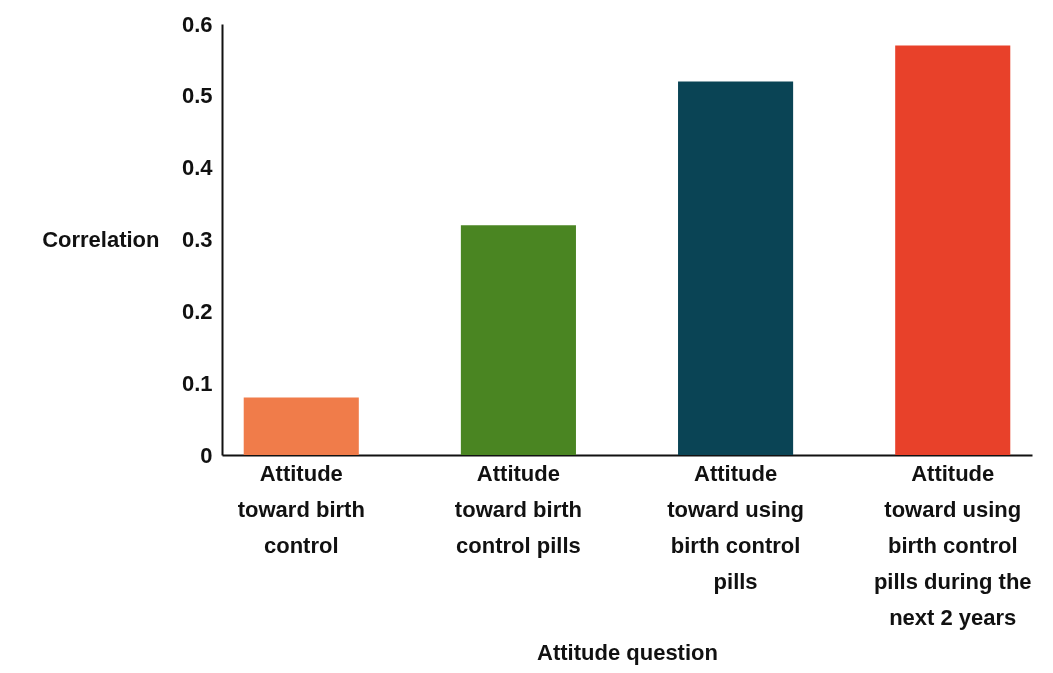  I want to click on y-tick-label: 0.5, so click(197, 96).